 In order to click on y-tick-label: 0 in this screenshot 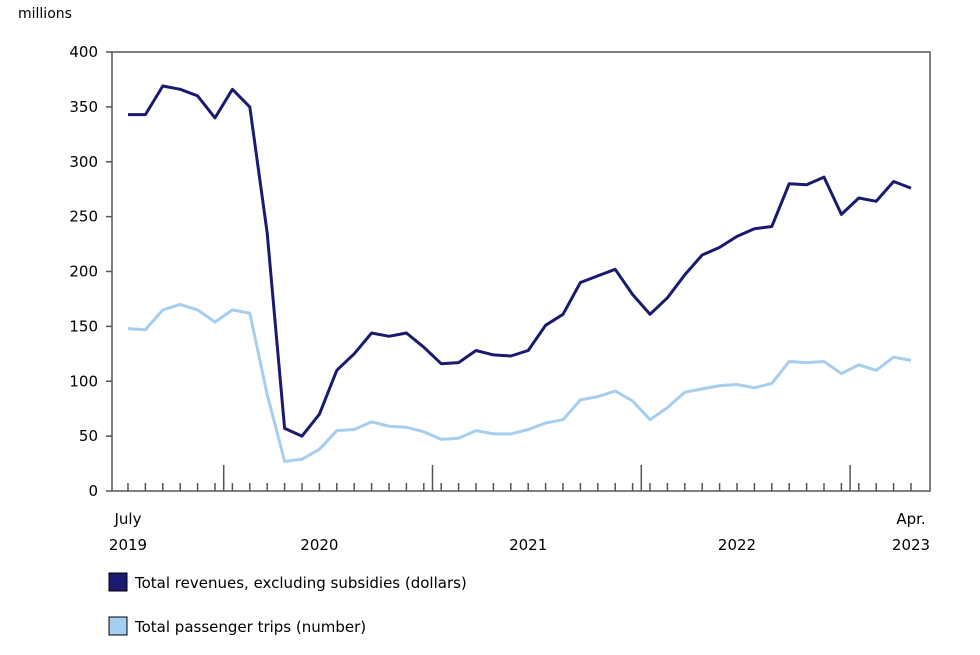, I will do `click(93, 491)`.